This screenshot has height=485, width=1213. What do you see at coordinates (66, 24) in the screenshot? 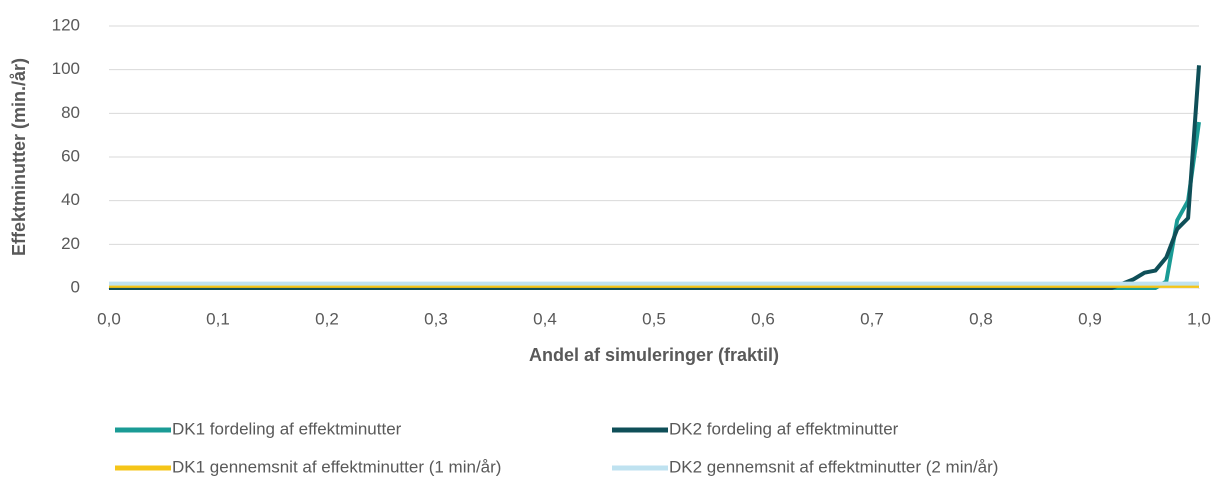
I see `y-tick-label: 120` at bounding box center [66, 24].